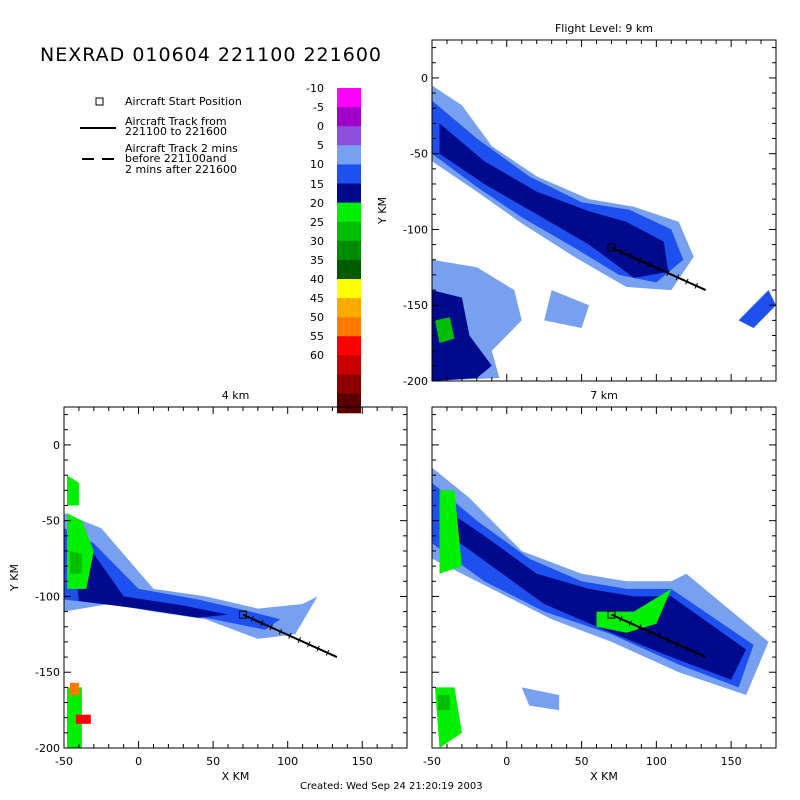 Image resolution: width=800 pixels, height=800 pixels. What do you see at coordinates (176, 131) in the screenshot?
I see `legend-track-line2: 221100 to 221600` at bounding box center [176, 131].